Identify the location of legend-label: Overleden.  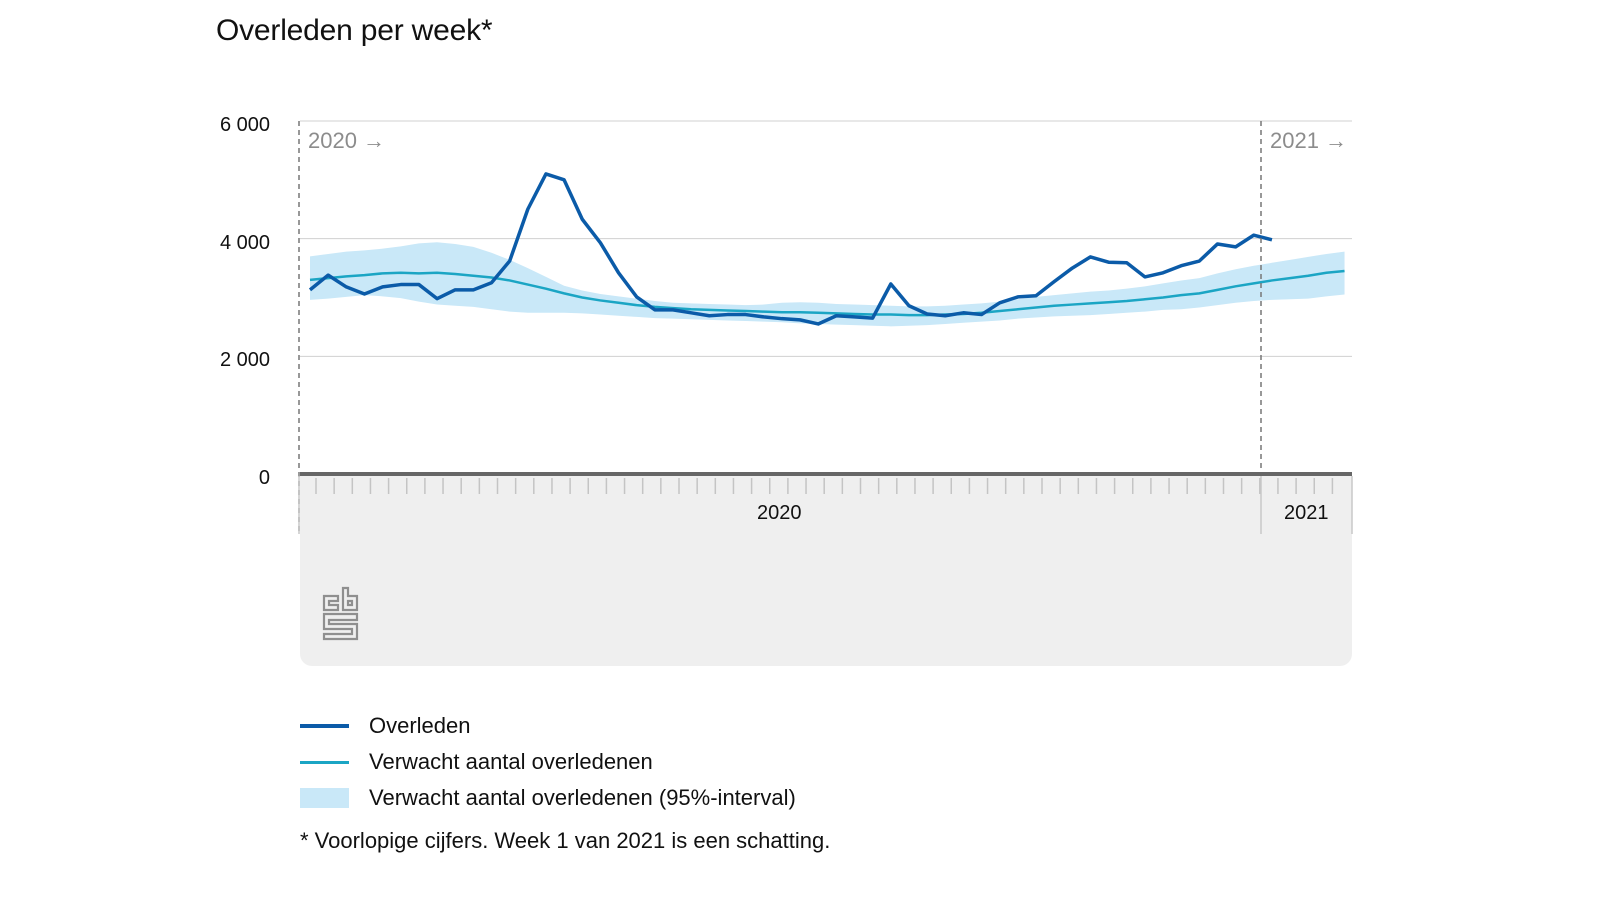
(420, 725).